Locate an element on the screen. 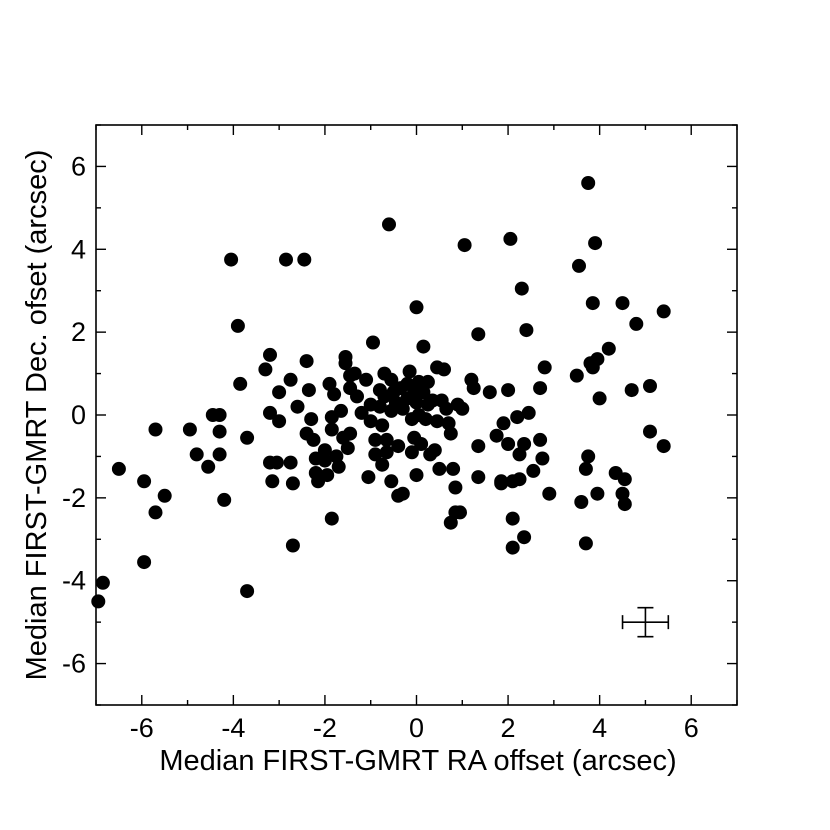 Image resolution: width=830 pixels, height=830 pixels. x-axis-title: Median FIRST-GMRT RA offset (arcsec) is located at coordinates (417, 761).